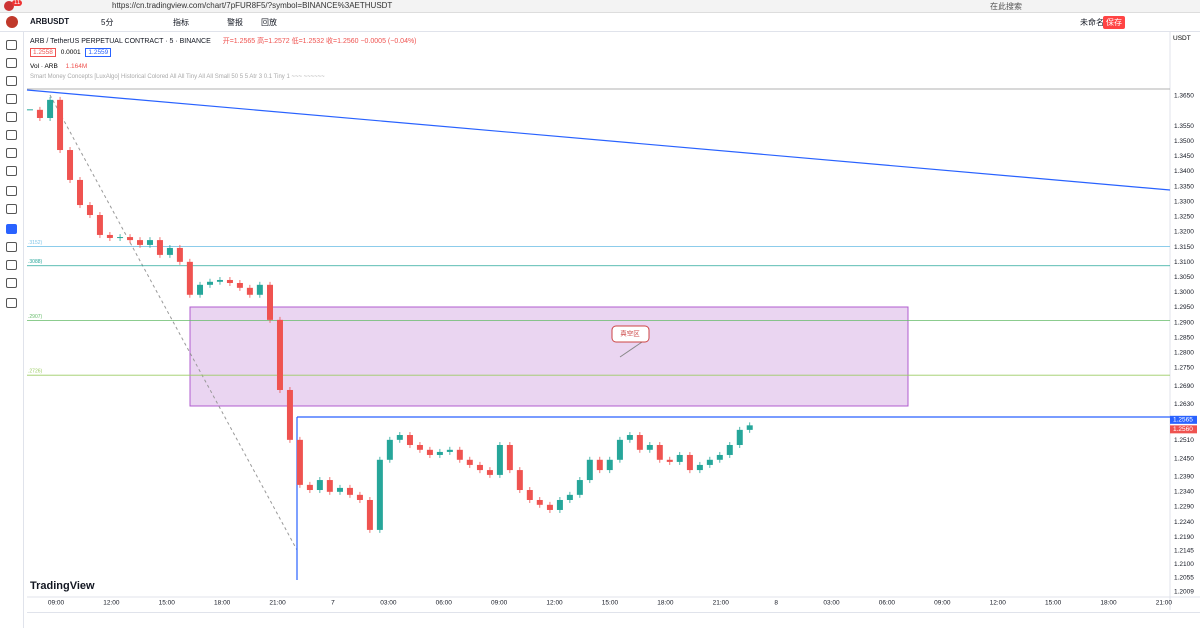 Image resolution: width=1200 pixels, height=637 pixels. Describe the element at coordinates (107, 22) in the screenshot. I see `interval: 5分` at that location.